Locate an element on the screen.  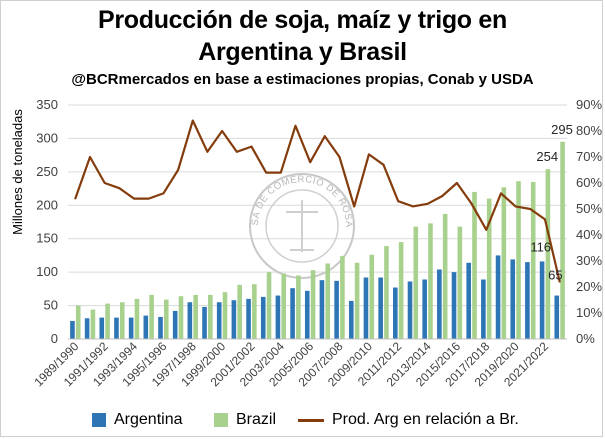
ratio-point-1991-1992 is located at coordinates (104, 183).